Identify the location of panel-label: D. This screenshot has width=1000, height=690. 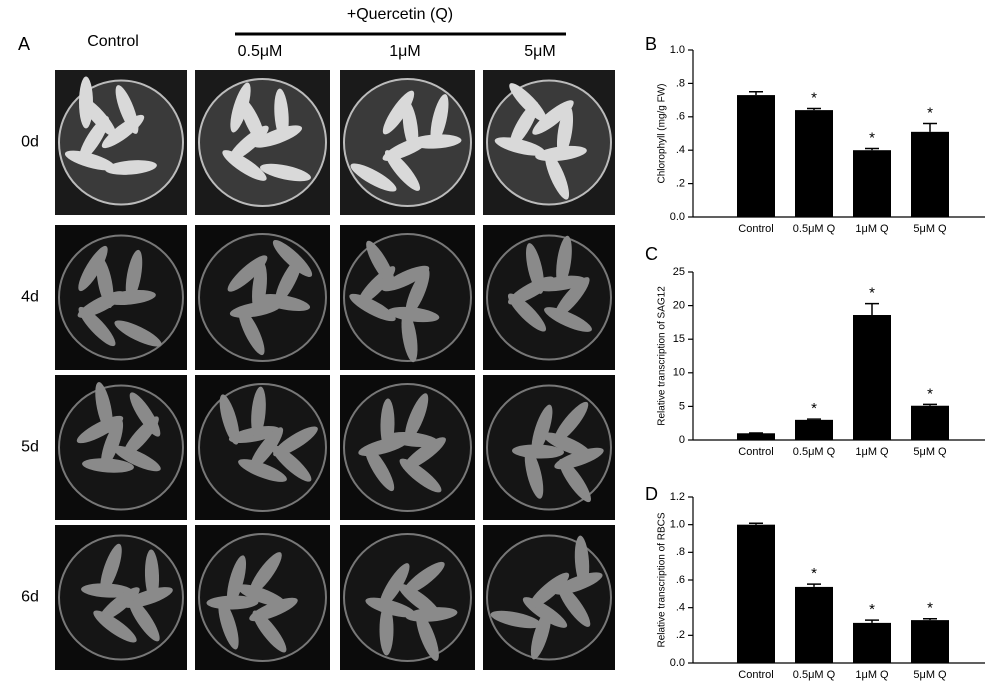
(651, 494).